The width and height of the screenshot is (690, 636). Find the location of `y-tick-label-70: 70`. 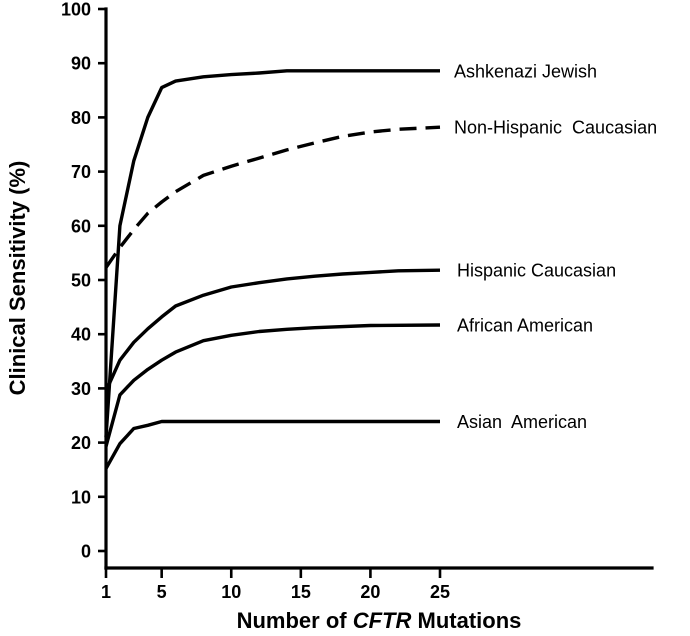

y-tick-label-70: 70 is located at coordinates (81, 172).